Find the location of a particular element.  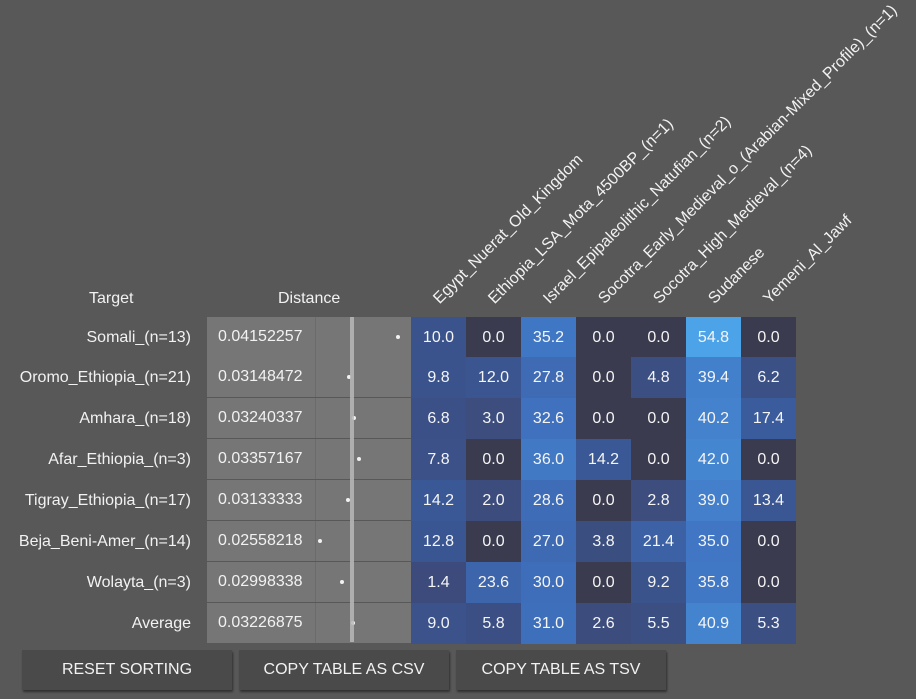

target-name: Wolayta_(n=3) is located at coordinates (138, 582).